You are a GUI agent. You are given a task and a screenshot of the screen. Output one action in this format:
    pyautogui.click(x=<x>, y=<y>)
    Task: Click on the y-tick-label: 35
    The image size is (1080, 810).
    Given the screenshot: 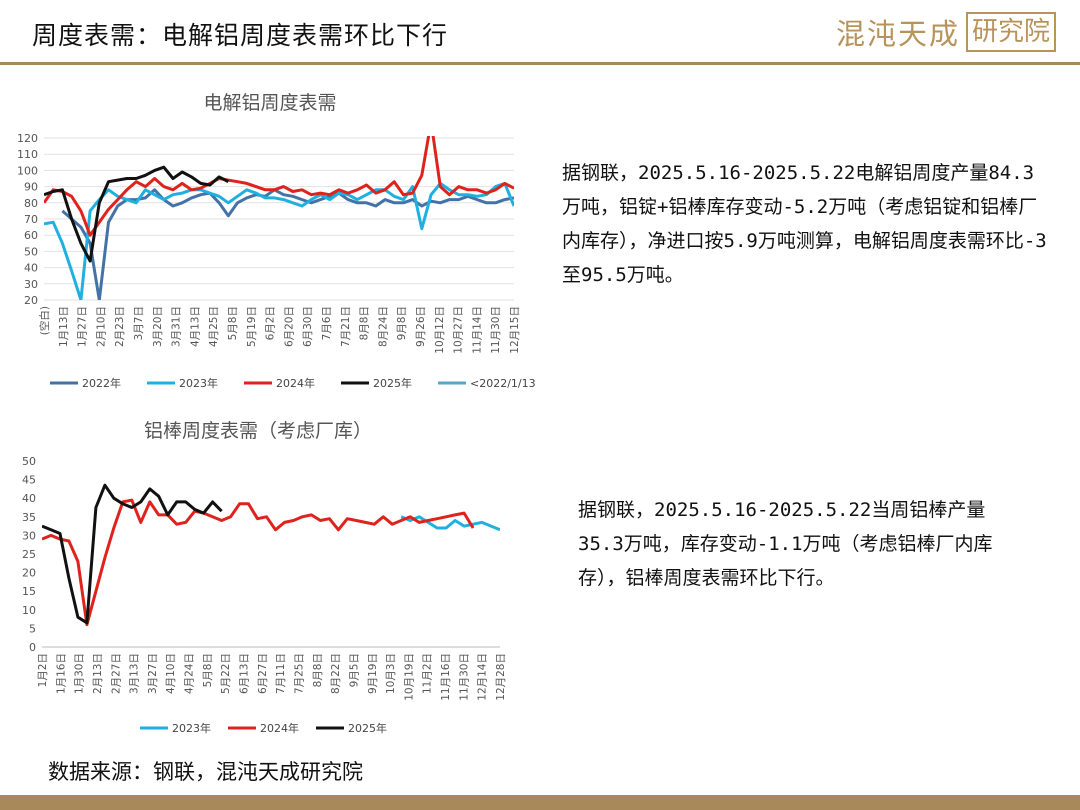 What is the action you would take?
    pyautogui.click(x=29, y=517)
    